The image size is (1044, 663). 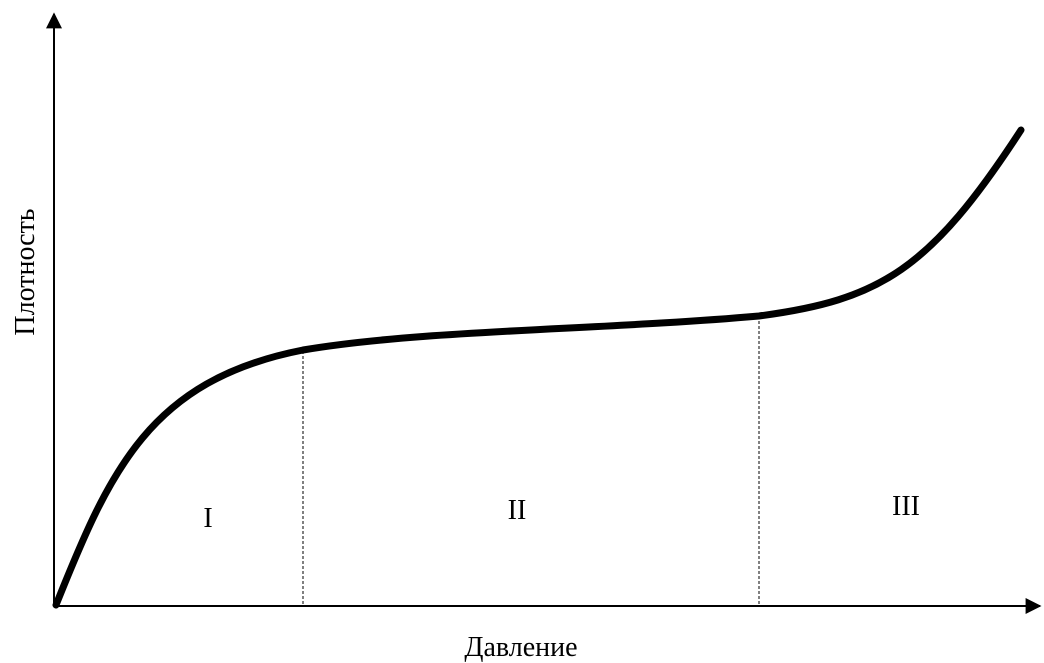 I want to click on zone-label-ii: II, so click(x=517, y=510).